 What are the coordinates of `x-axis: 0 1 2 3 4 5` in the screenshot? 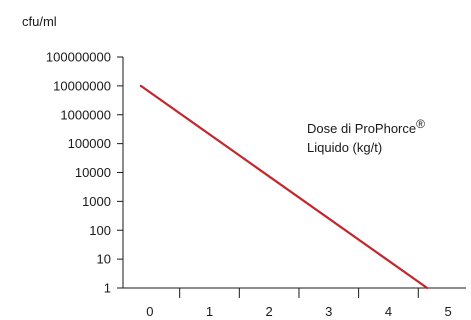 It's located at (294, 303).